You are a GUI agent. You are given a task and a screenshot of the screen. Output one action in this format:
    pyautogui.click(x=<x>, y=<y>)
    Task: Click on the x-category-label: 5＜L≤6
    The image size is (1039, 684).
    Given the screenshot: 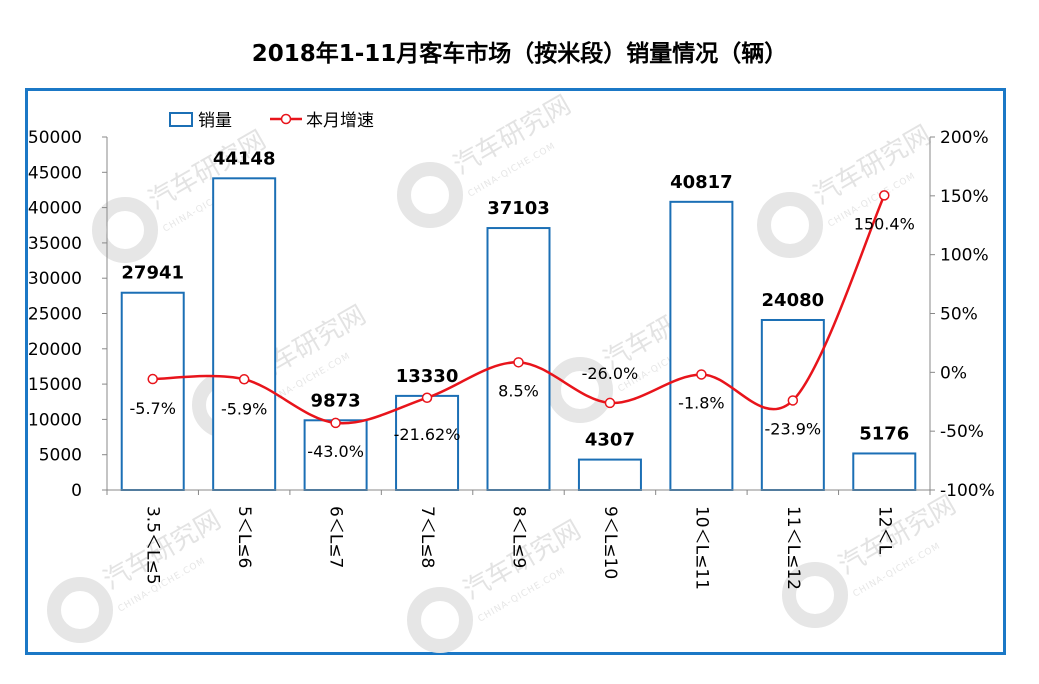 What is the action you would take?
    pyautogui.click(x=244, y=537)
    